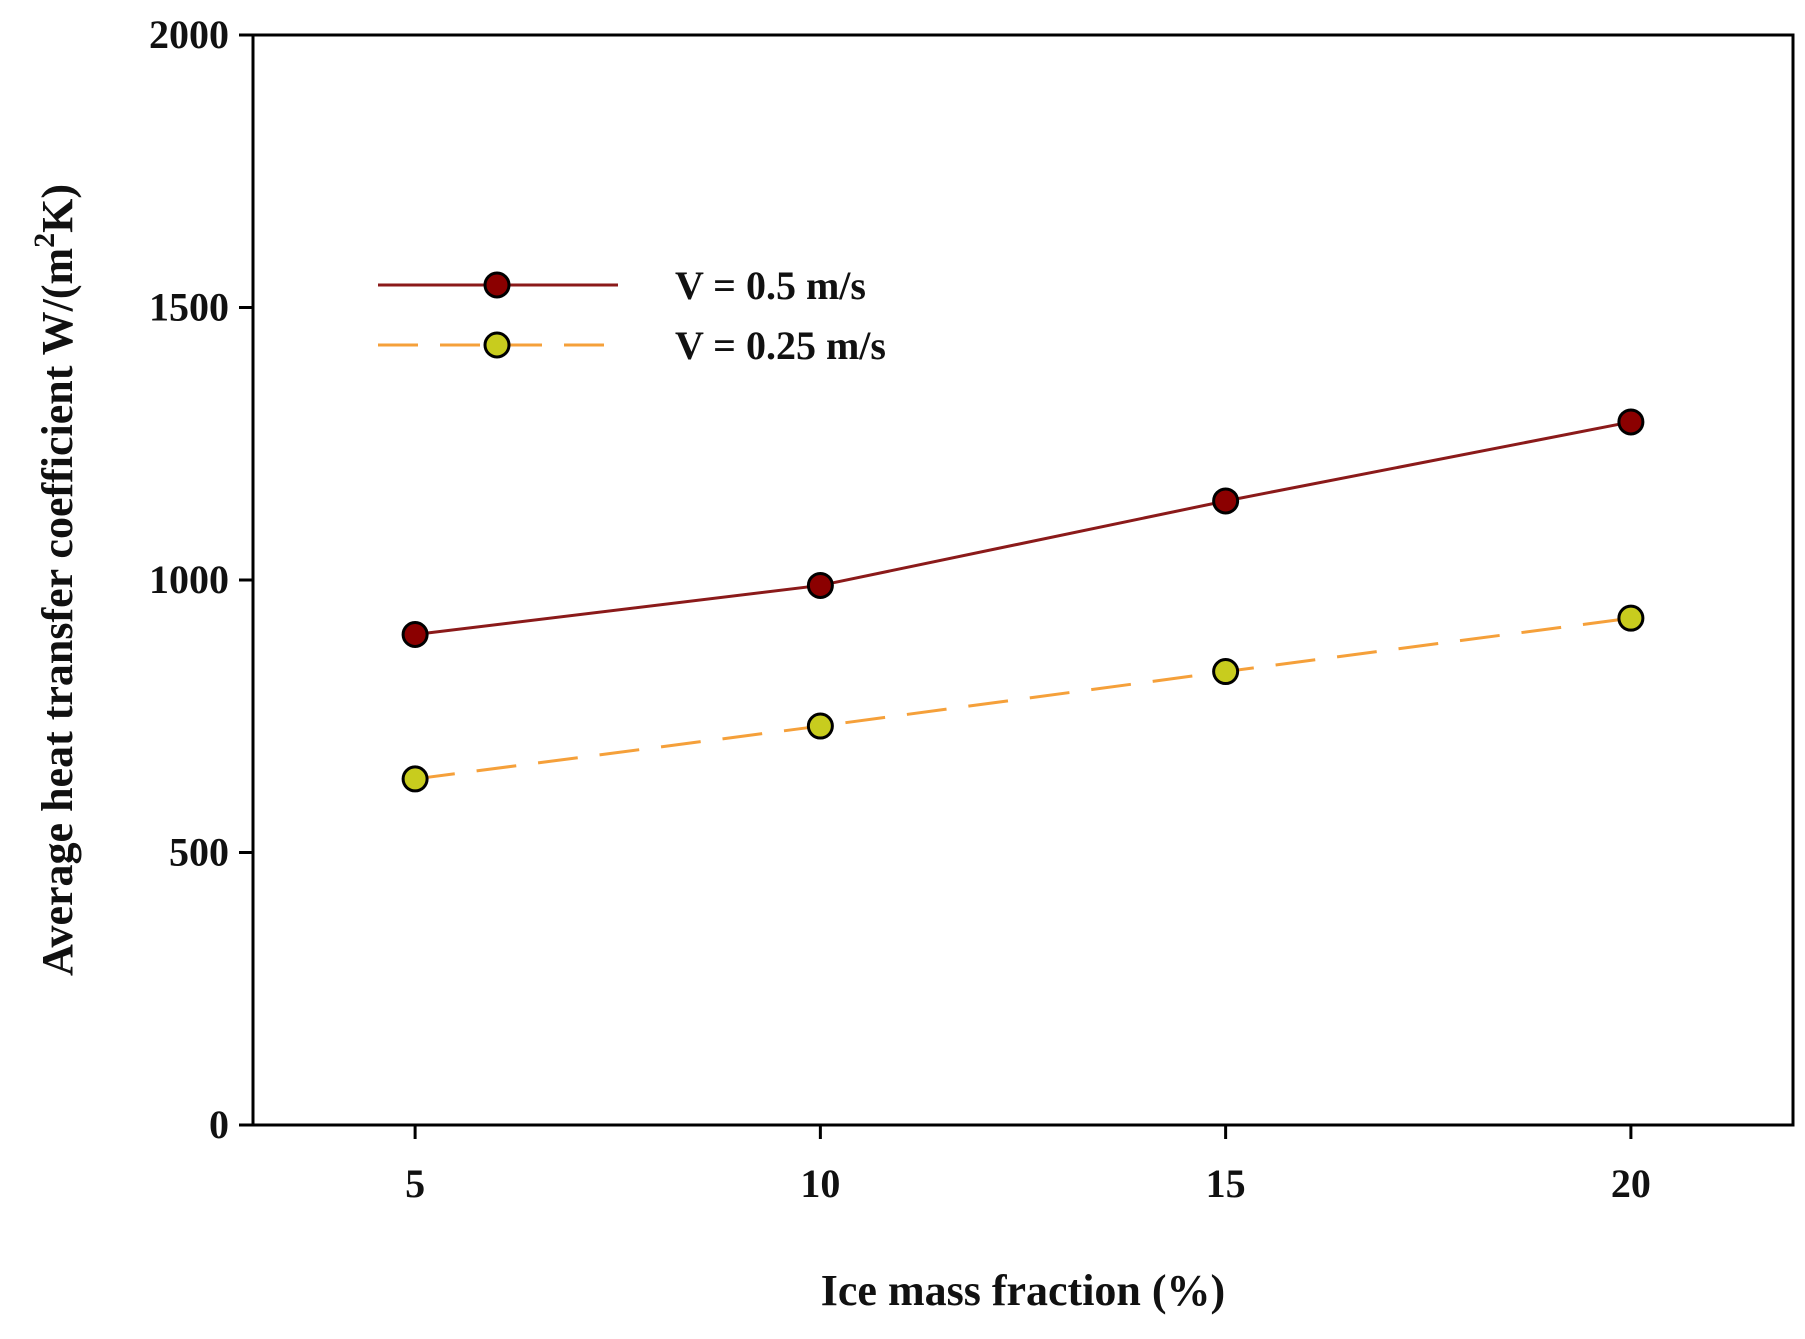 The width and height of the screenshot is (1805, 1339). I want to click on x-axis: 5 10 15 20, so click(1028, 1165).